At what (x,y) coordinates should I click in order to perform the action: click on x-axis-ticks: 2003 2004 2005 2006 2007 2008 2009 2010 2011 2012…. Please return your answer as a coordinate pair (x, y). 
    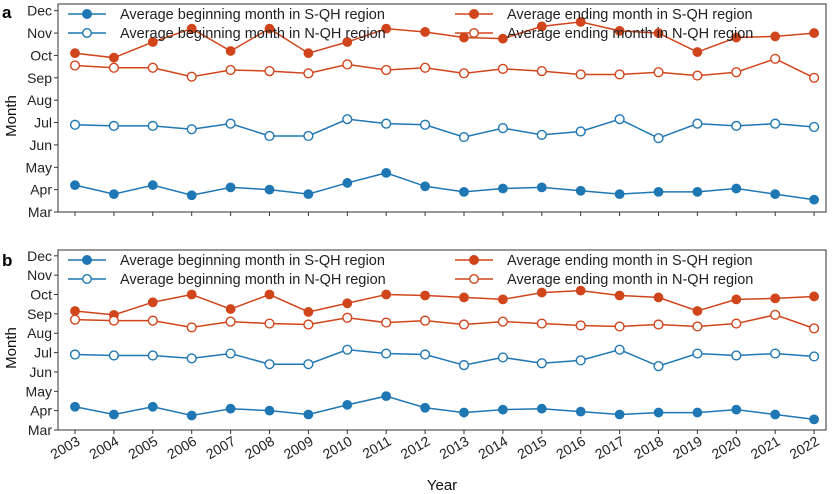
    Looking at the image, I should click on (435, 446).